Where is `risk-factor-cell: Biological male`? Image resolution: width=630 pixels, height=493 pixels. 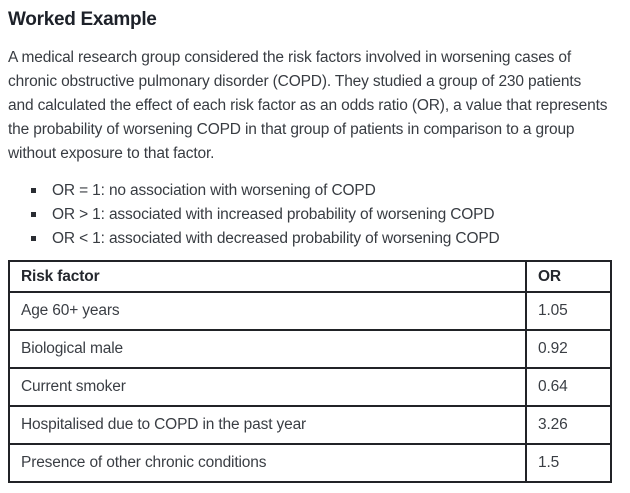 risk-factor-cell: Biological male is located at coordinates (267, 349).